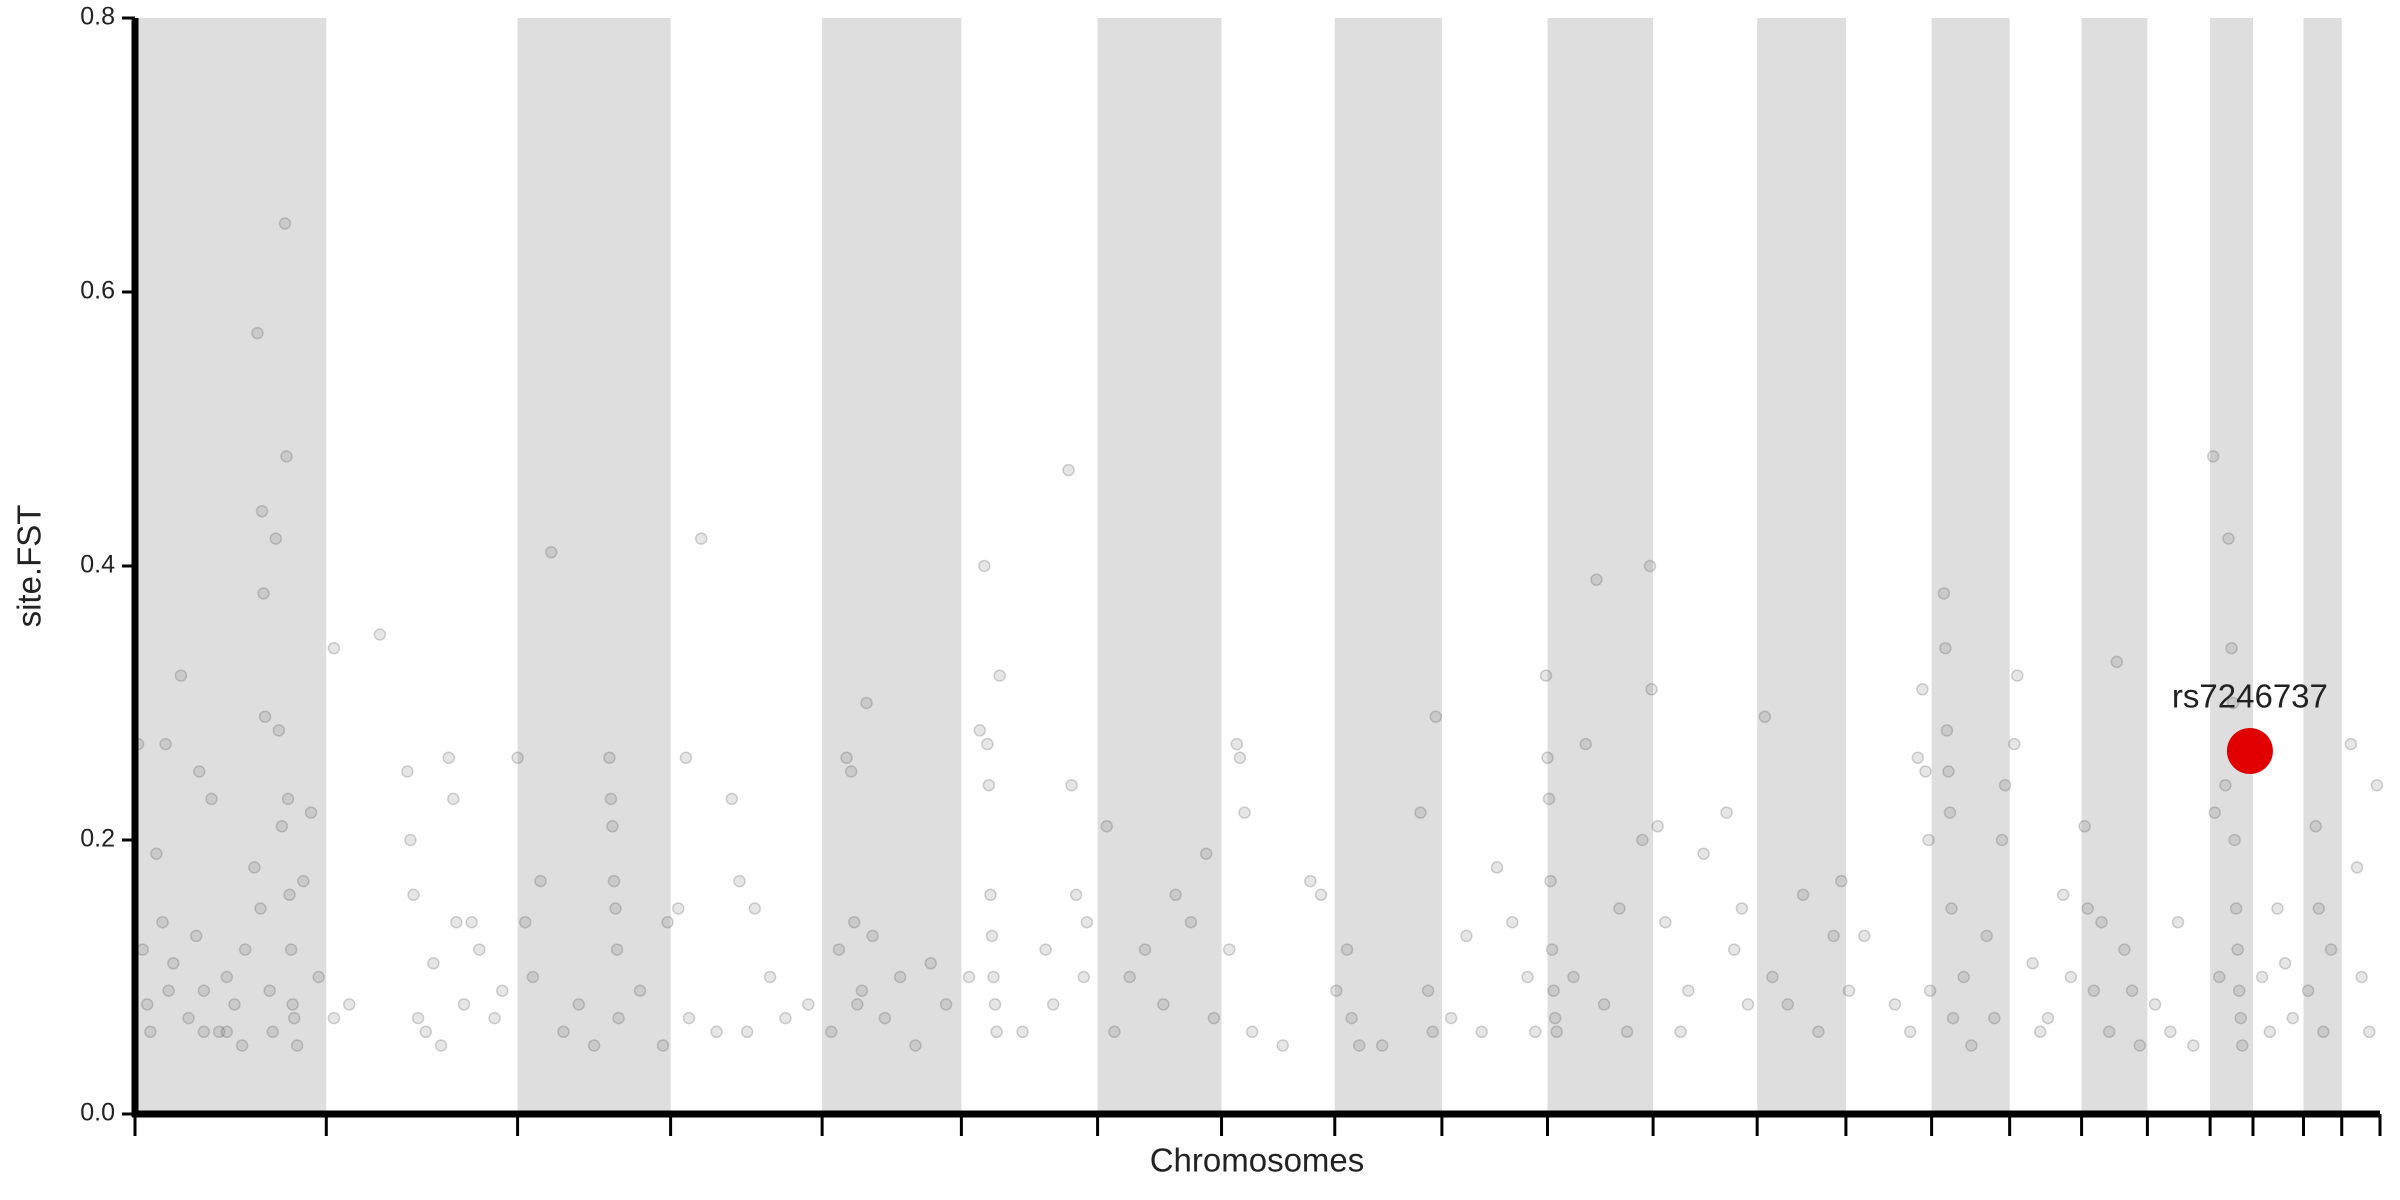 This screenshot has width=2400, height=1200. I want to click on y-axis-label: site.FST, so click(29, 566).